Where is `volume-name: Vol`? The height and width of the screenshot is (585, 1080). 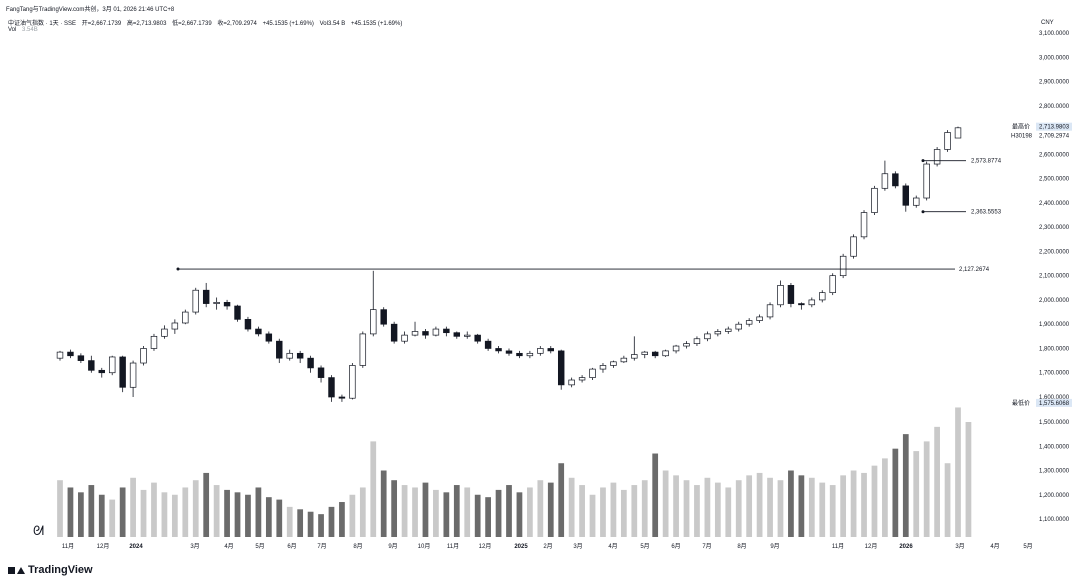
volume-name: Vol is located at coordinates (12, 30).